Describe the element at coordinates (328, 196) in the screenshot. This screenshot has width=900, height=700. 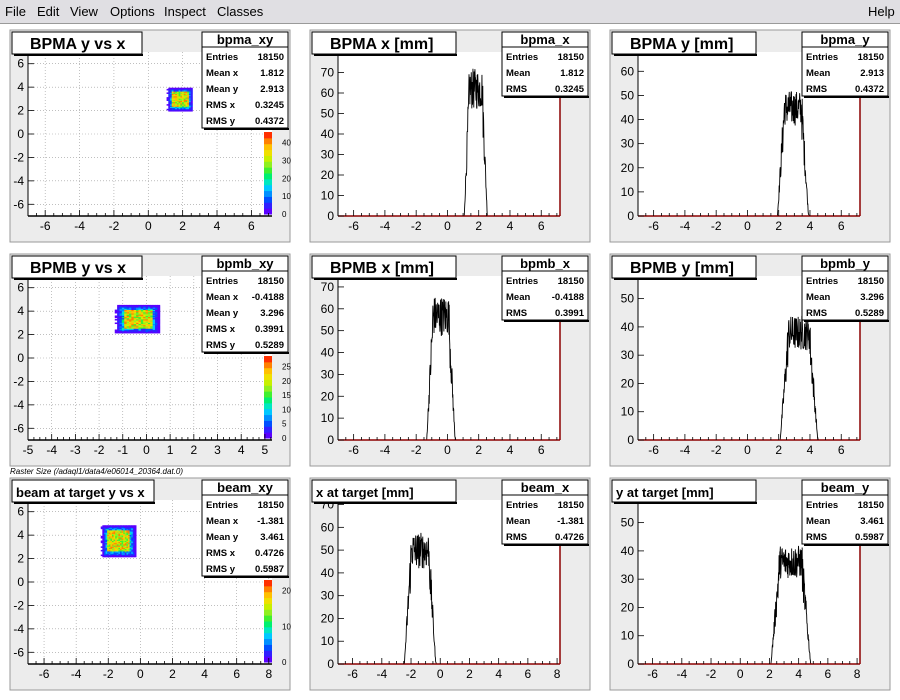
I see `y-tick-label: 10` at that location.